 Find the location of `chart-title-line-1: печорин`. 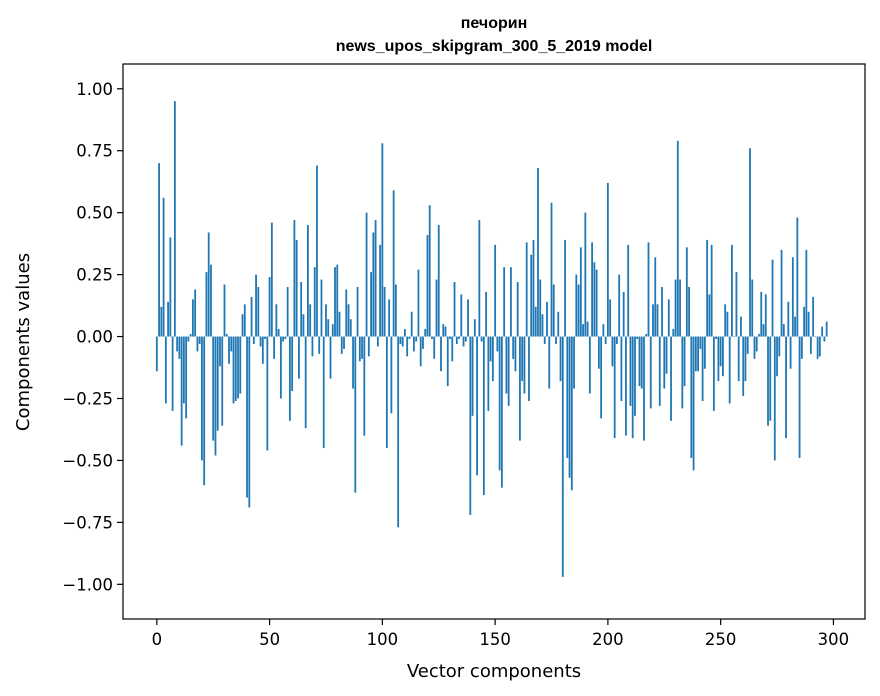

chart-title-line-1: печорин is located at coordinates (494, 23).